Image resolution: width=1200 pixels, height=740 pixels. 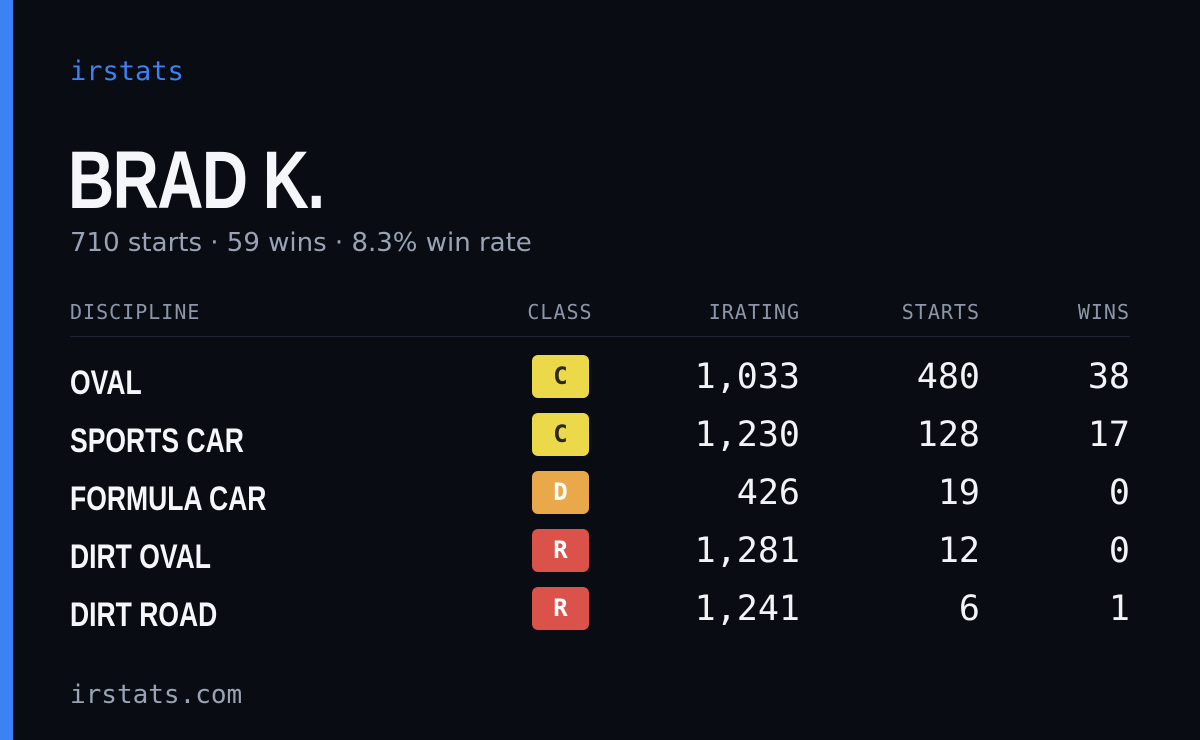 I want to click on accent-bar, so click(x=6, y=370).